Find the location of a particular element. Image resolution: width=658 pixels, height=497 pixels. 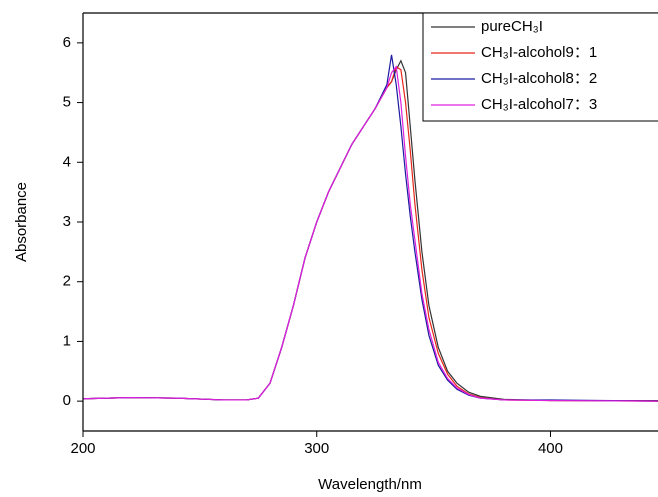

y-tick-label: 0 is located at coordinates (67, 400).